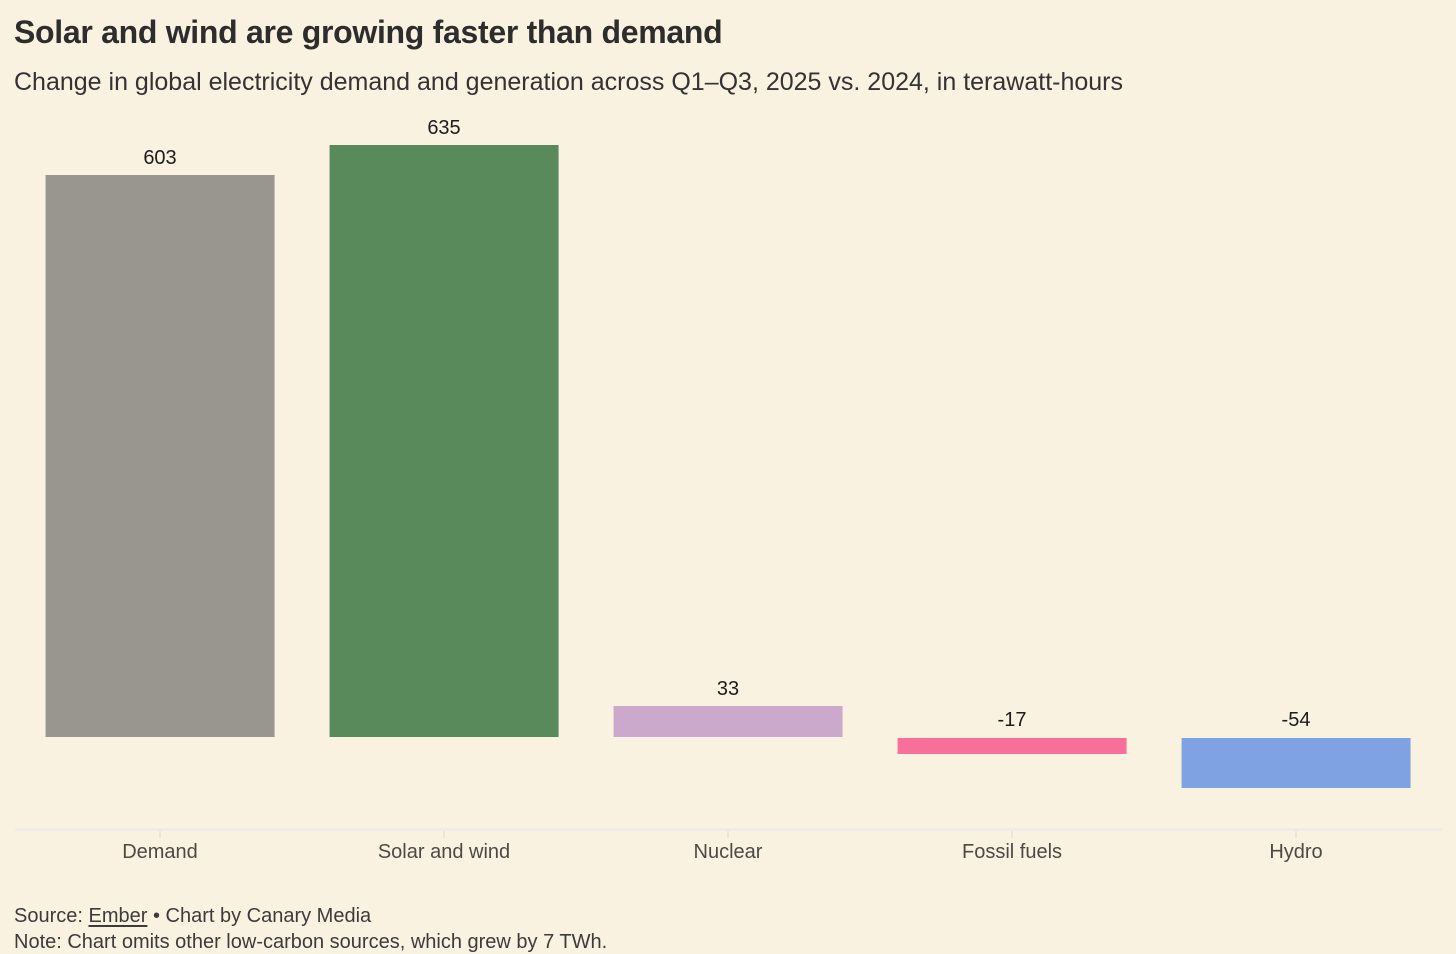  Describe the element at coordinates (728, 852) in the screenshot. I see `x-axis-label-nuclear: Nuclear` at that location.